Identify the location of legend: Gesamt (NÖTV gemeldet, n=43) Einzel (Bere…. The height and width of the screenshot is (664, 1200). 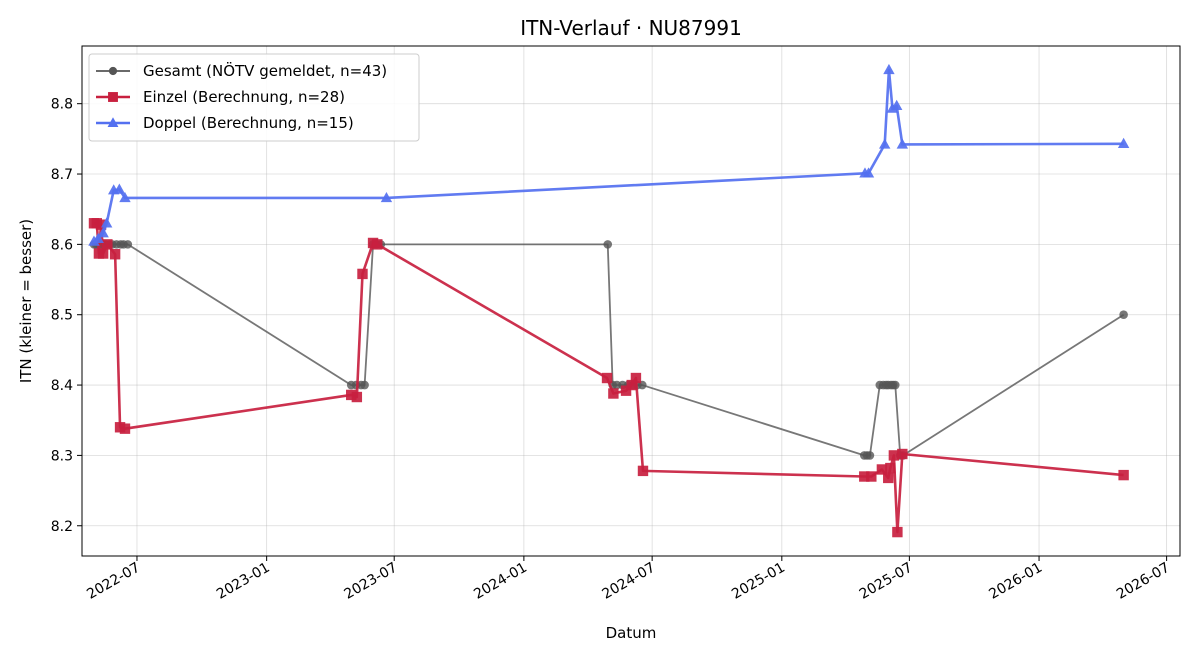
(254, 97).